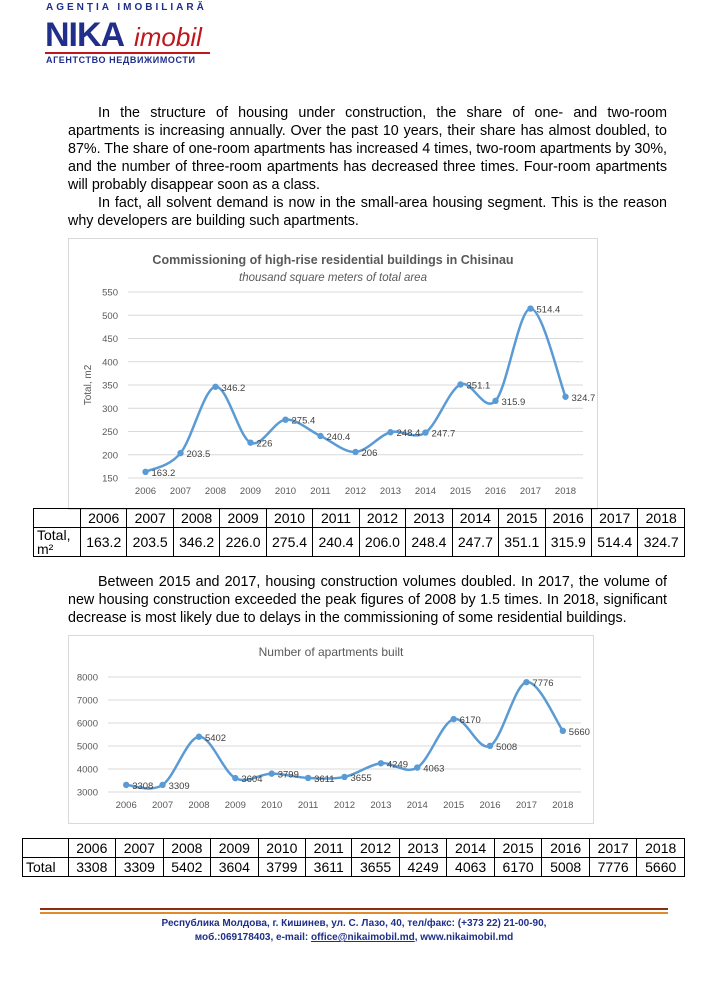 The height and width of the screenshot is (1000, 707). I want to click on table-header-cell: 2008, so click(196, 518).